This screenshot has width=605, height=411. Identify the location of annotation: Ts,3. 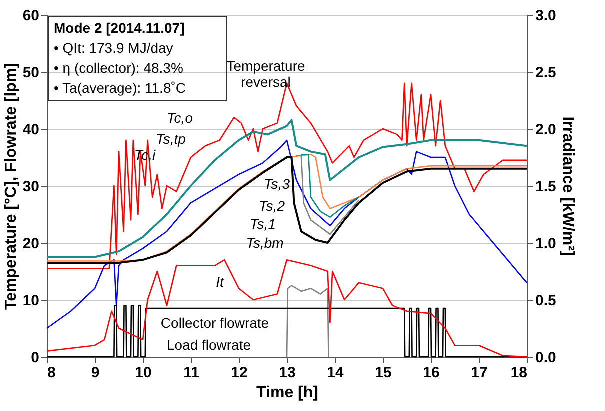
(277, 184).